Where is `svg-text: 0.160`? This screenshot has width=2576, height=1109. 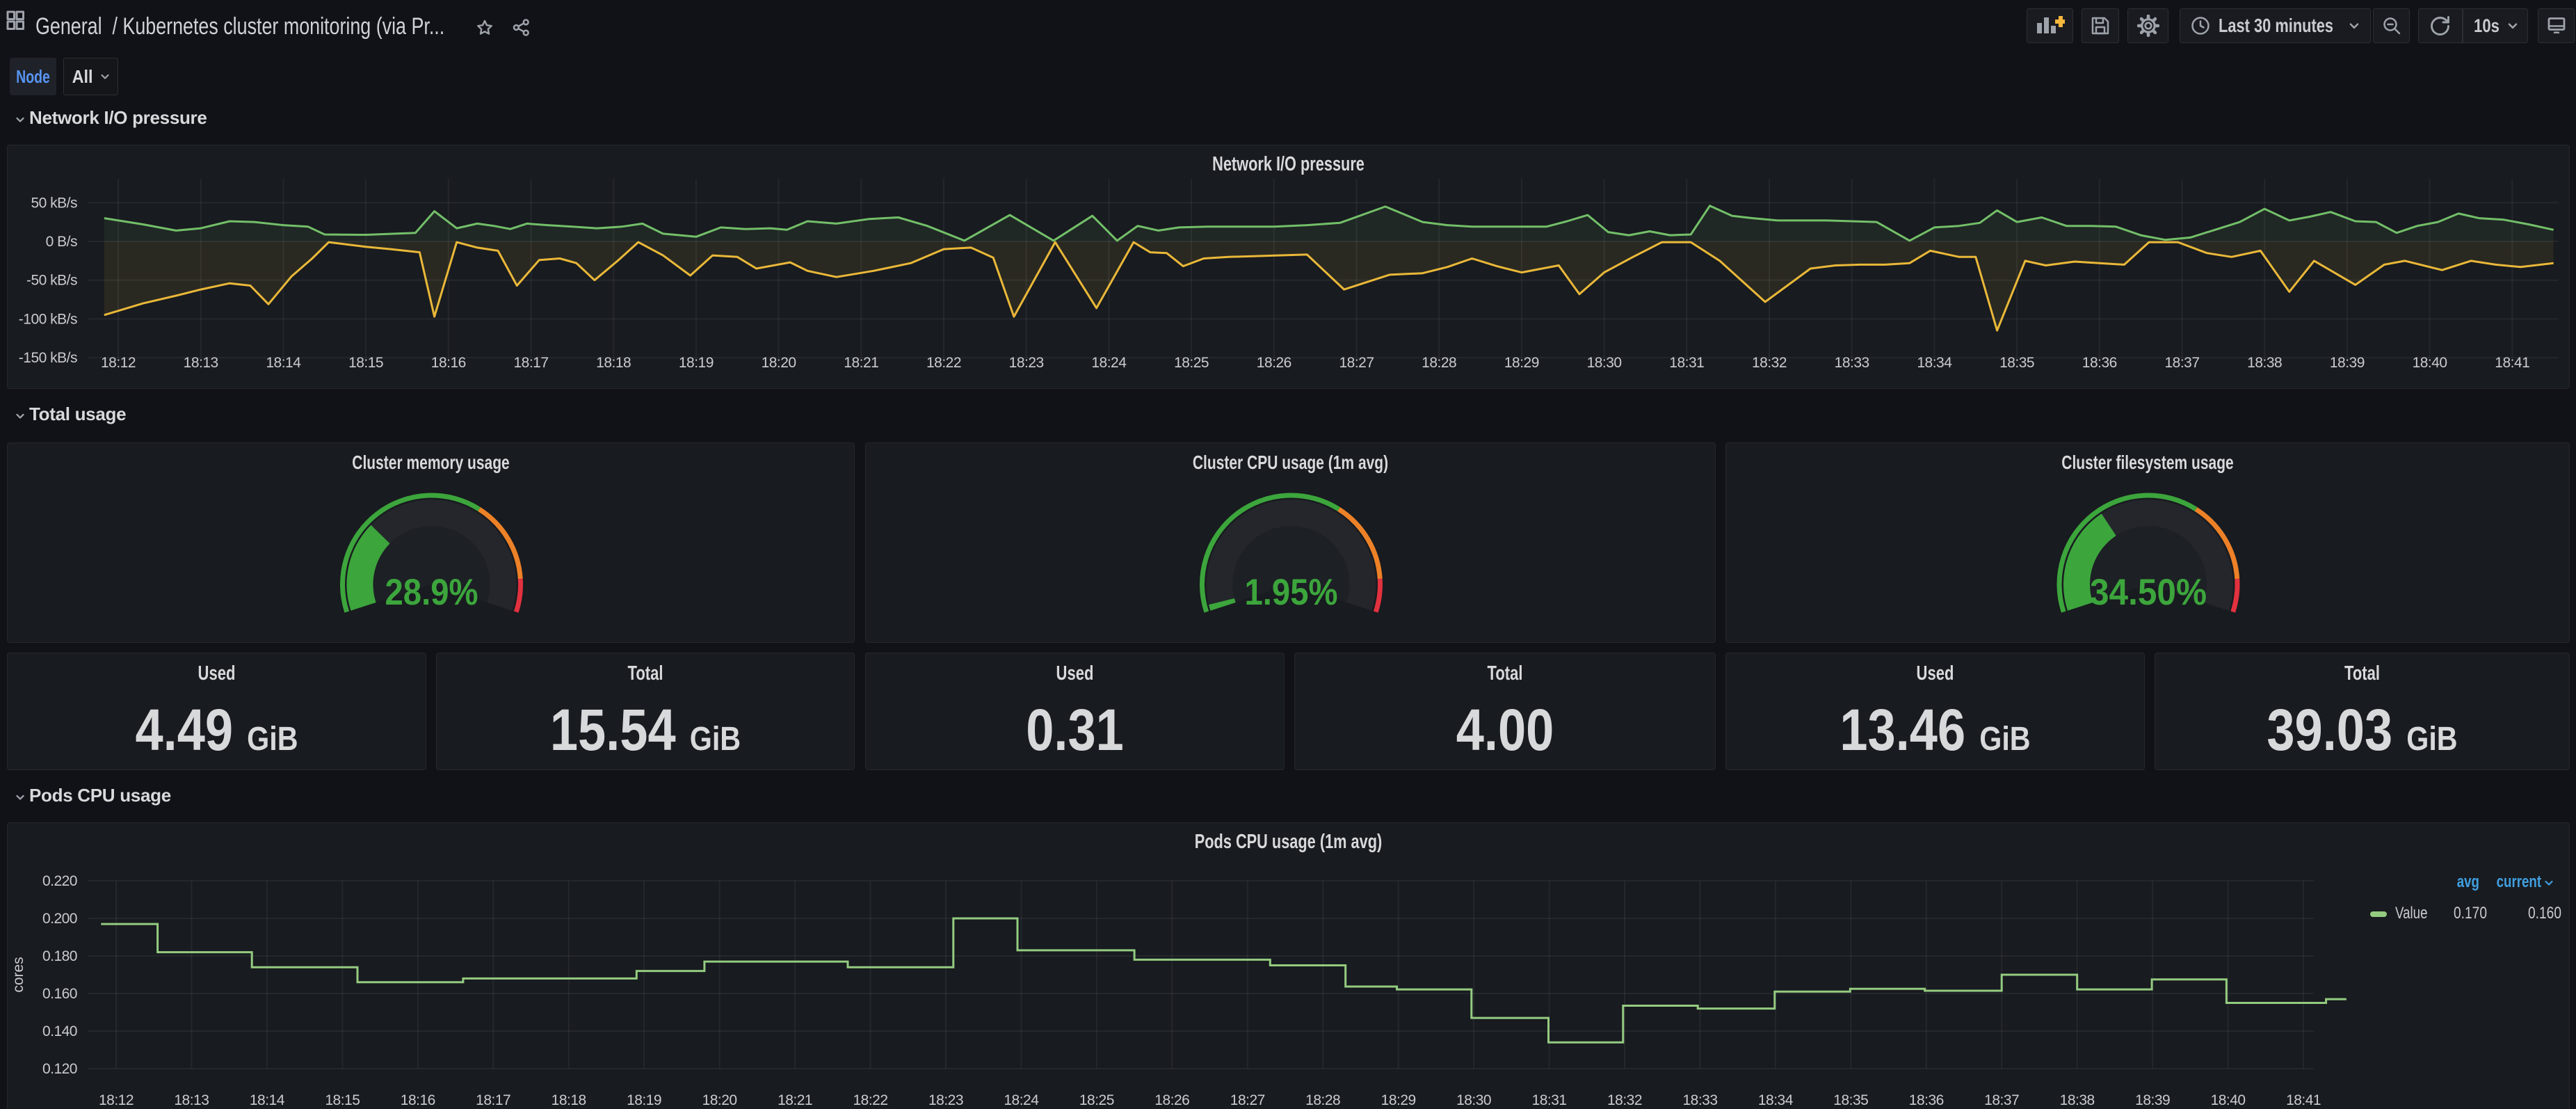
svg-text: 0.160 is located at coordinates (60, 994).